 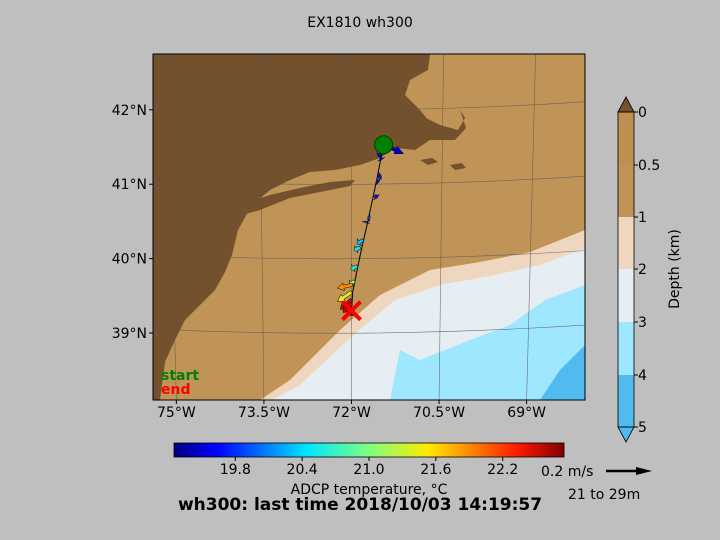 I want to click on land-islands, so click(x=443, y=164).